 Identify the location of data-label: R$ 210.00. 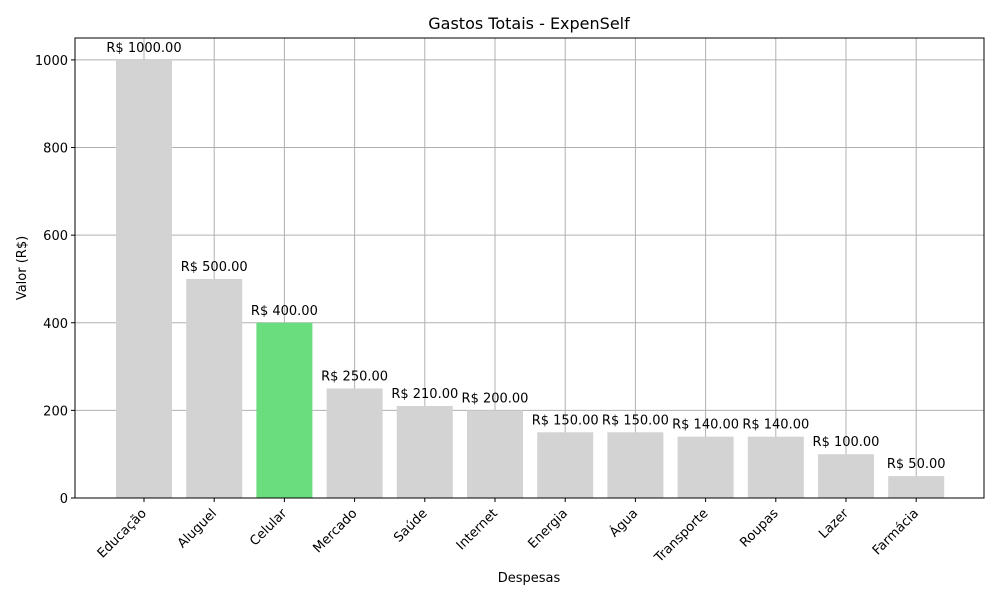
(424, 394).